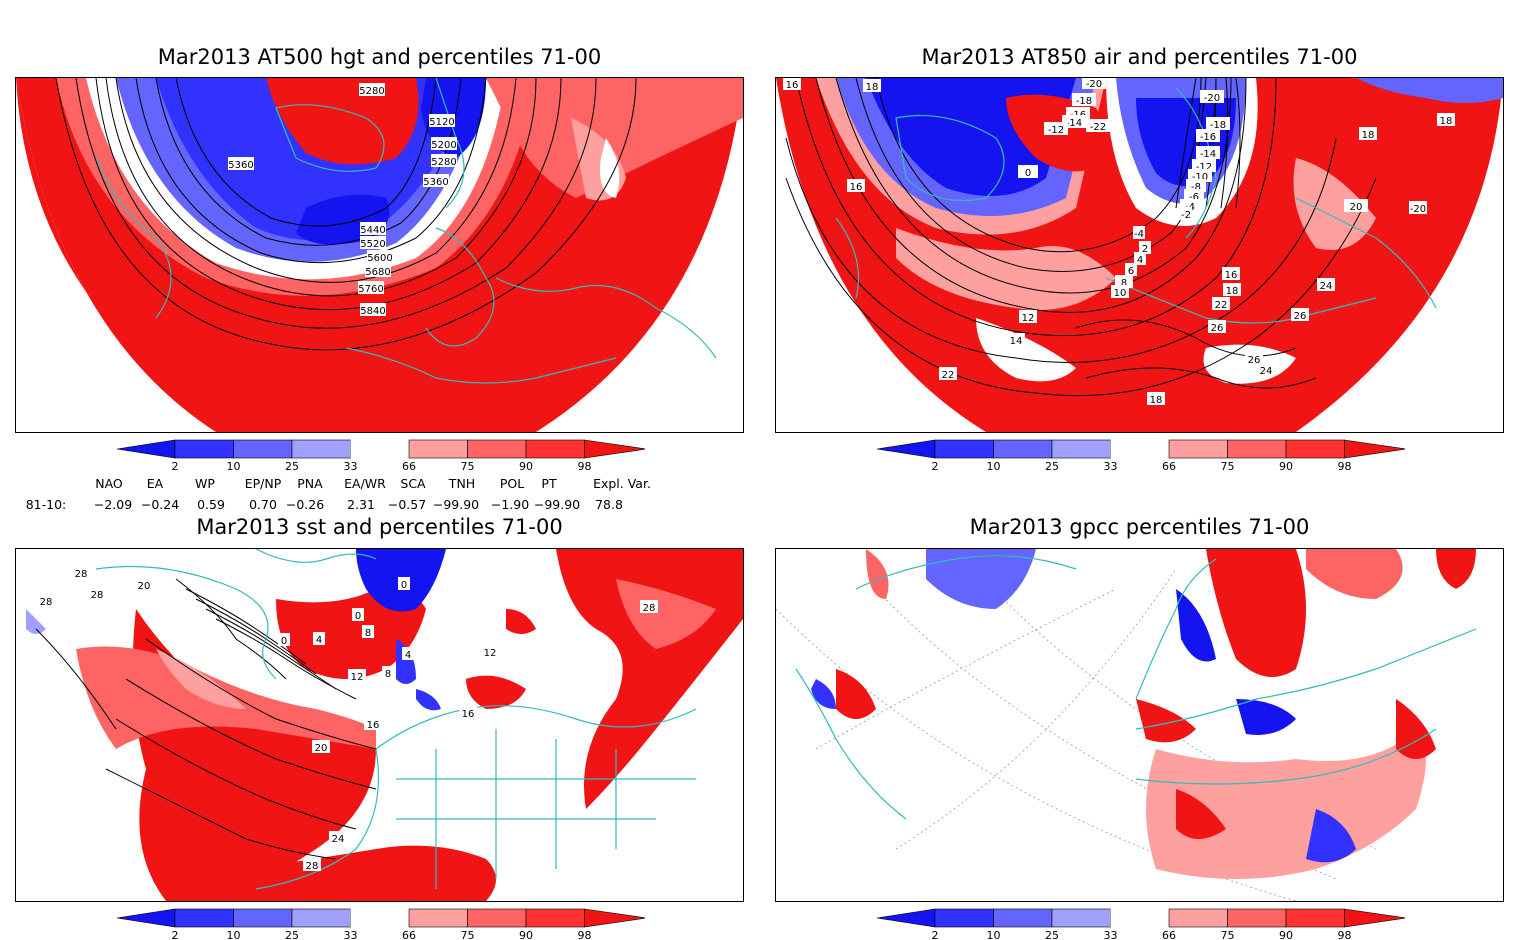 The height and width of the screenshot is (940, 1520). I want to click on colorbar-tick-label: 10, so click(994, 934).